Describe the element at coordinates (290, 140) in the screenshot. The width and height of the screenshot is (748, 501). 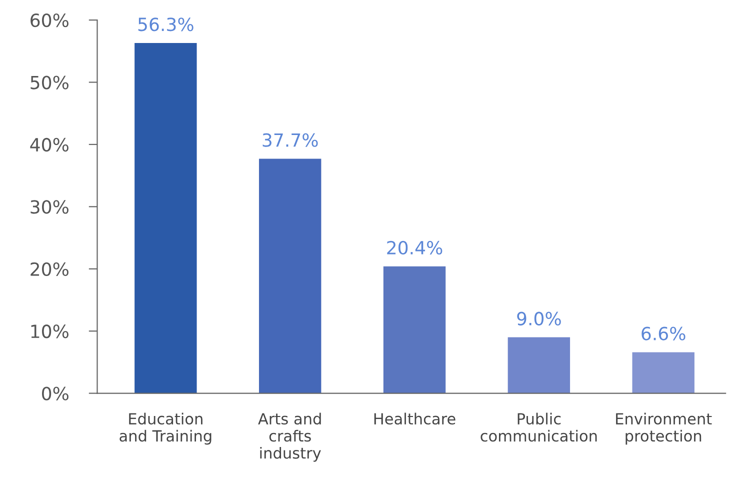
I see `data-label: 37.7%` at that location.